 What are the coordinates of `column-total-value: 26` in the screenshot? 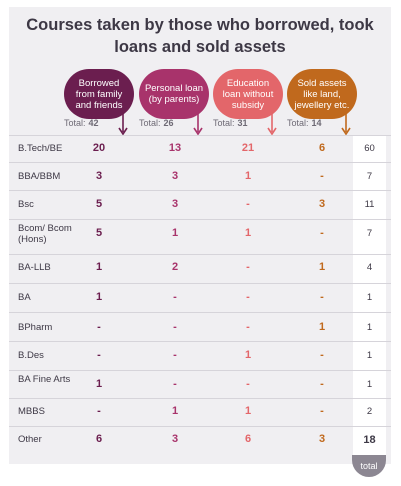 It's located at (168, 123).